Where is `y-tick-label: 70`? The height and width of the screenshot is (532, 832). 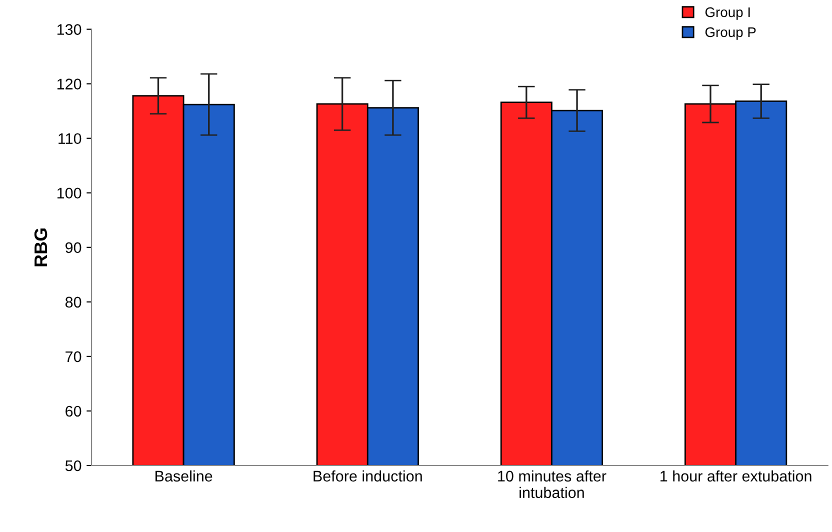 y-tick-label: 70 is located at coordinates (74, 356).